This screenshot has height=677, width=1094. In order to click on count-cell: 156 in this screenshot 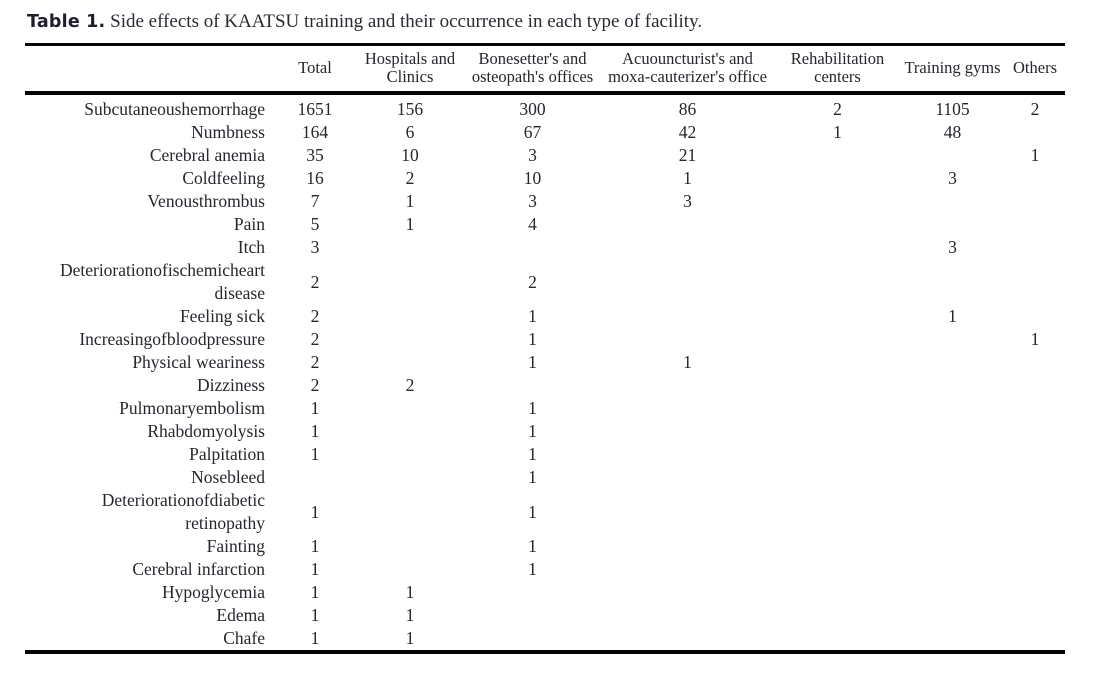, I will do `click(410, 109)`.